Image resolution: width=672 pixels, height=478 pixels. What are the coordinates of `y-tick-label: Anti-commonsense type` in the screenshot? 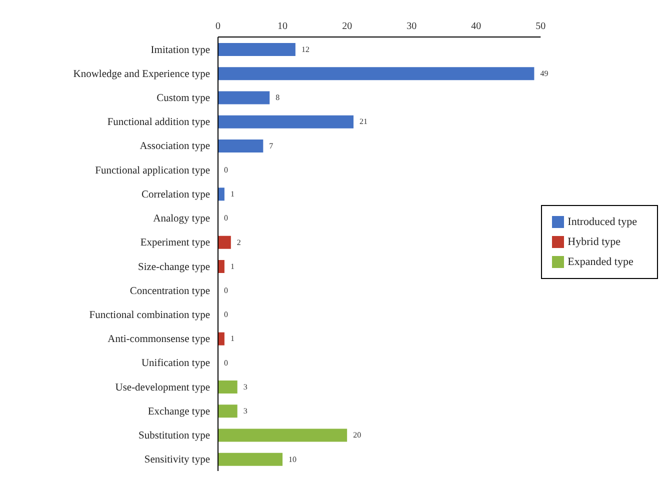 It's located at (159, 340).